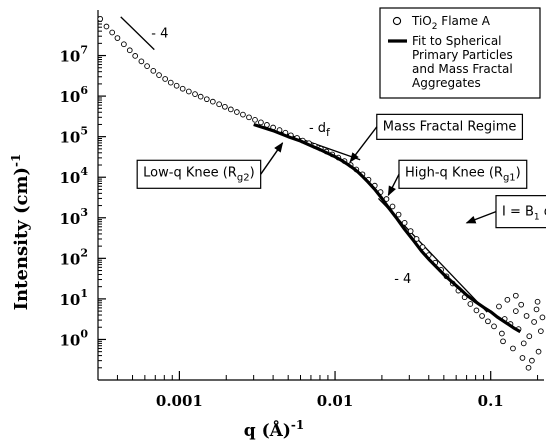 The height and width of the screenshot is (441, 546). I want to click on annotation-text: Mass Fractal Regime, so click(450, 126).